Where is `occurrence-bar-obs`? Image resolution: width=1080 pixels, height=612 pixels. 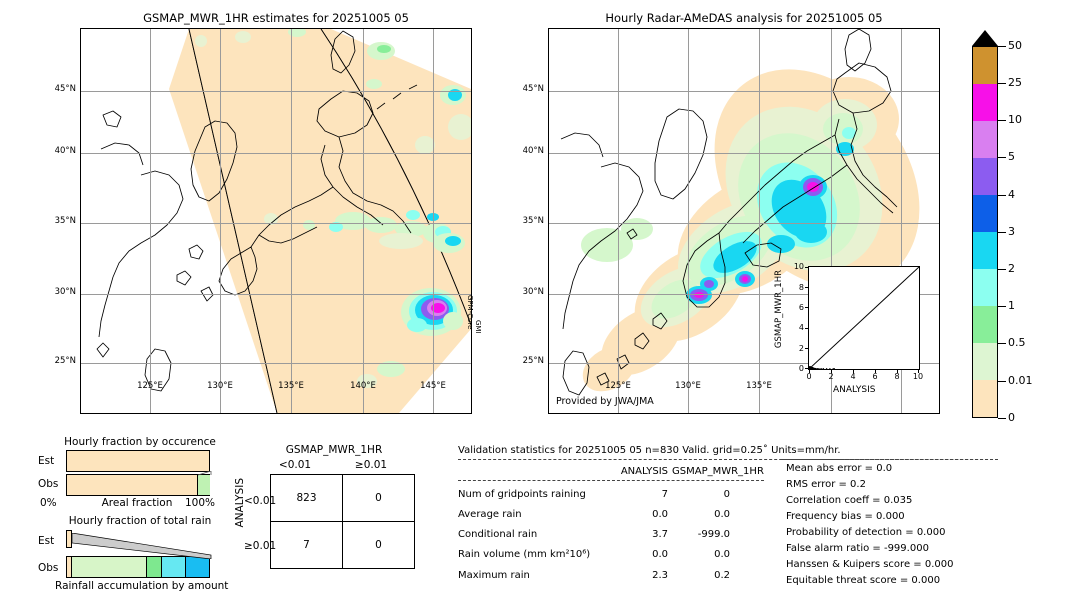 occurrence-bar-obs is located at coordinates (138, 485).